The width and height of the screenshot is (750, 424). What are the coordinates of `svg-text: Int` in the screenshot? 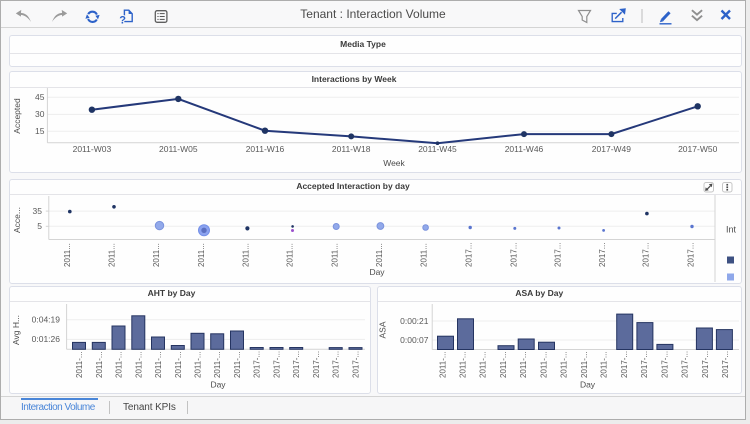 It's located at (731, 230).